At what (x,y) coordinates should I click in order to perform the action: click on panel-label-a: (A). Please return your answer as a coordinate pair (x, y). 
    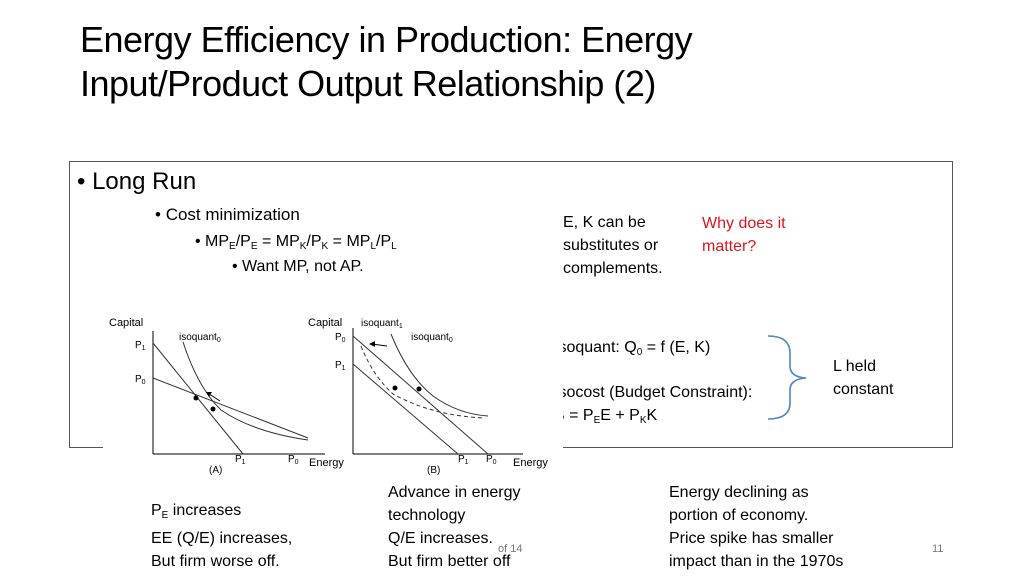
    Looking at the image, I should click on (215, 470).